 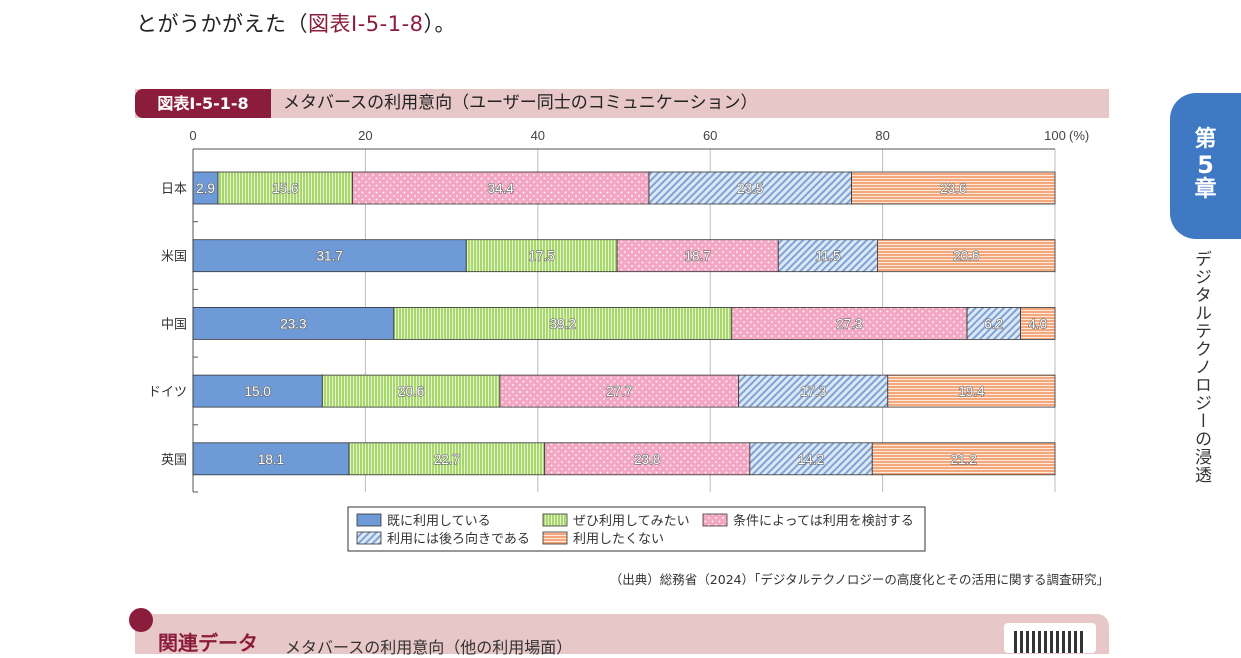 I want to click on x-tick-label: 0, so click(x=192, y=135).